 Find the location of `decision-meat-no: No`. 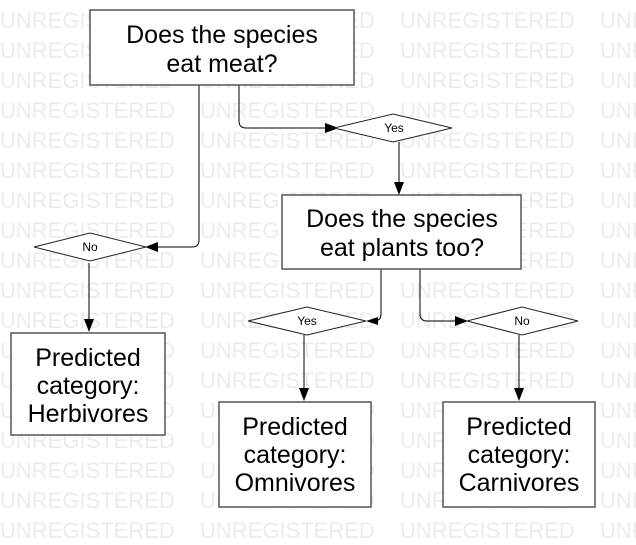

decision-meat-no: No is located at coordinates (90, 247).